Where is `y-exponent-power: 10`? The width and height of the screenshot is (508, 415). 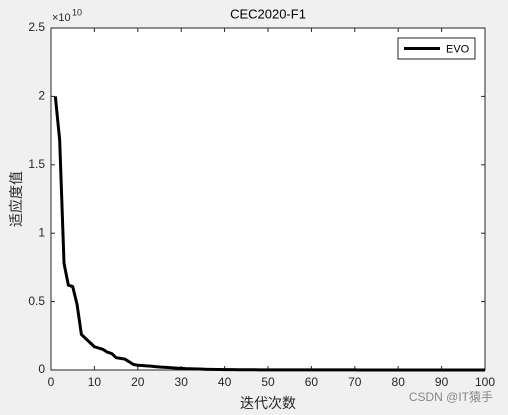
y-exponent-power: 10 is located at coordinates (77, 12).